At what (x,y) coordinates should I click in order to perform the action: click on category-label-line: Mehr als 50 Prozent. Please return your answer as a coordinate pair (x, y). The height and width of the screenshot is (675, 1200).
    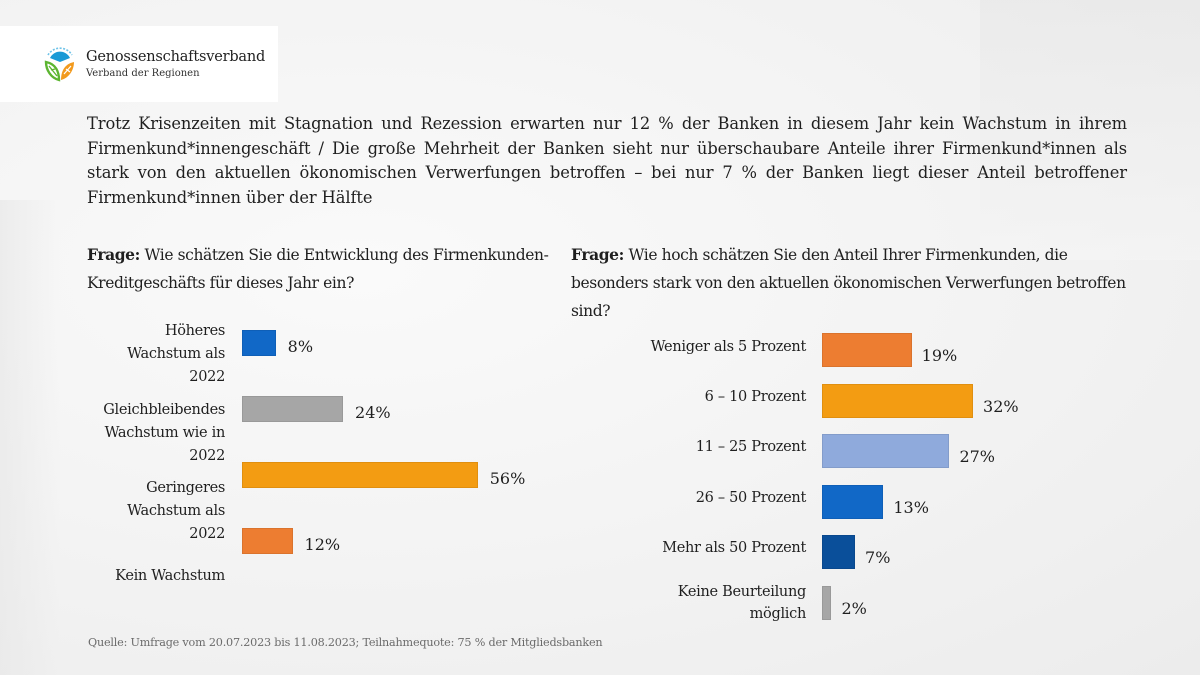
    Looking at the image, I should click on (734, 548).